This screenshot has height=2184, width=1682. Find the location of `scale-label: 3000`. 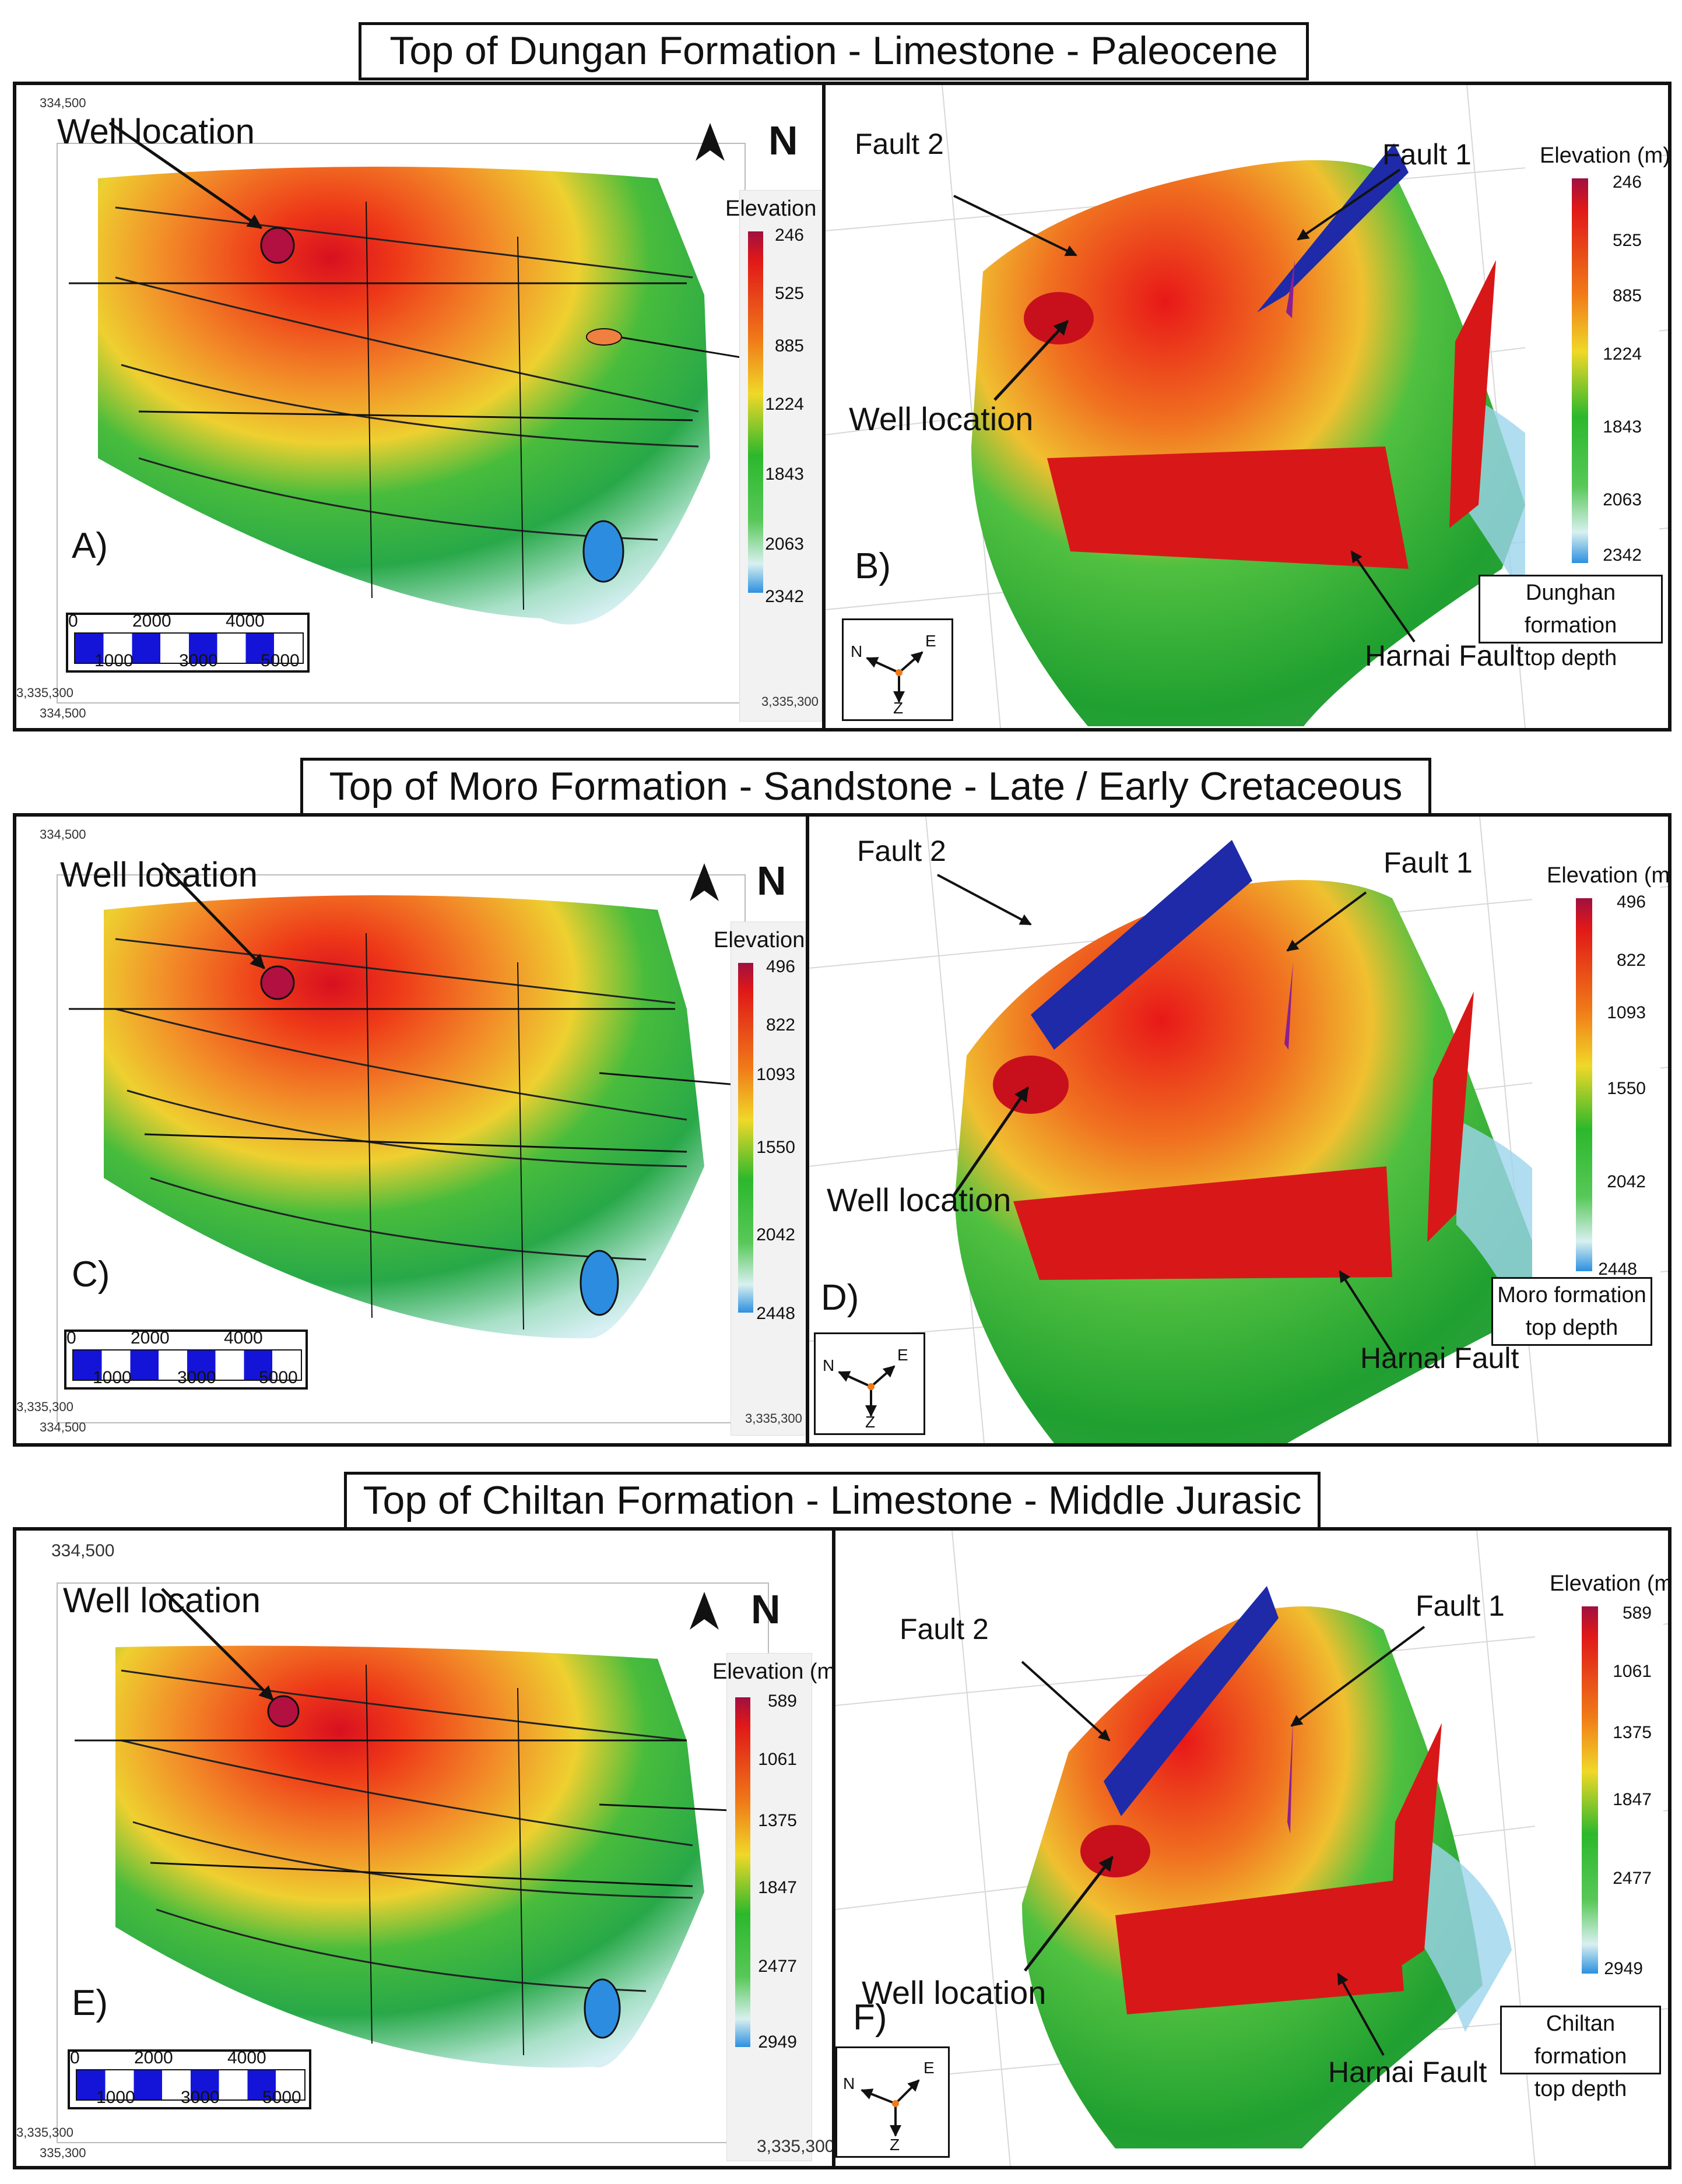

scale-label: 3000 is located at coordinates (201, 2097).